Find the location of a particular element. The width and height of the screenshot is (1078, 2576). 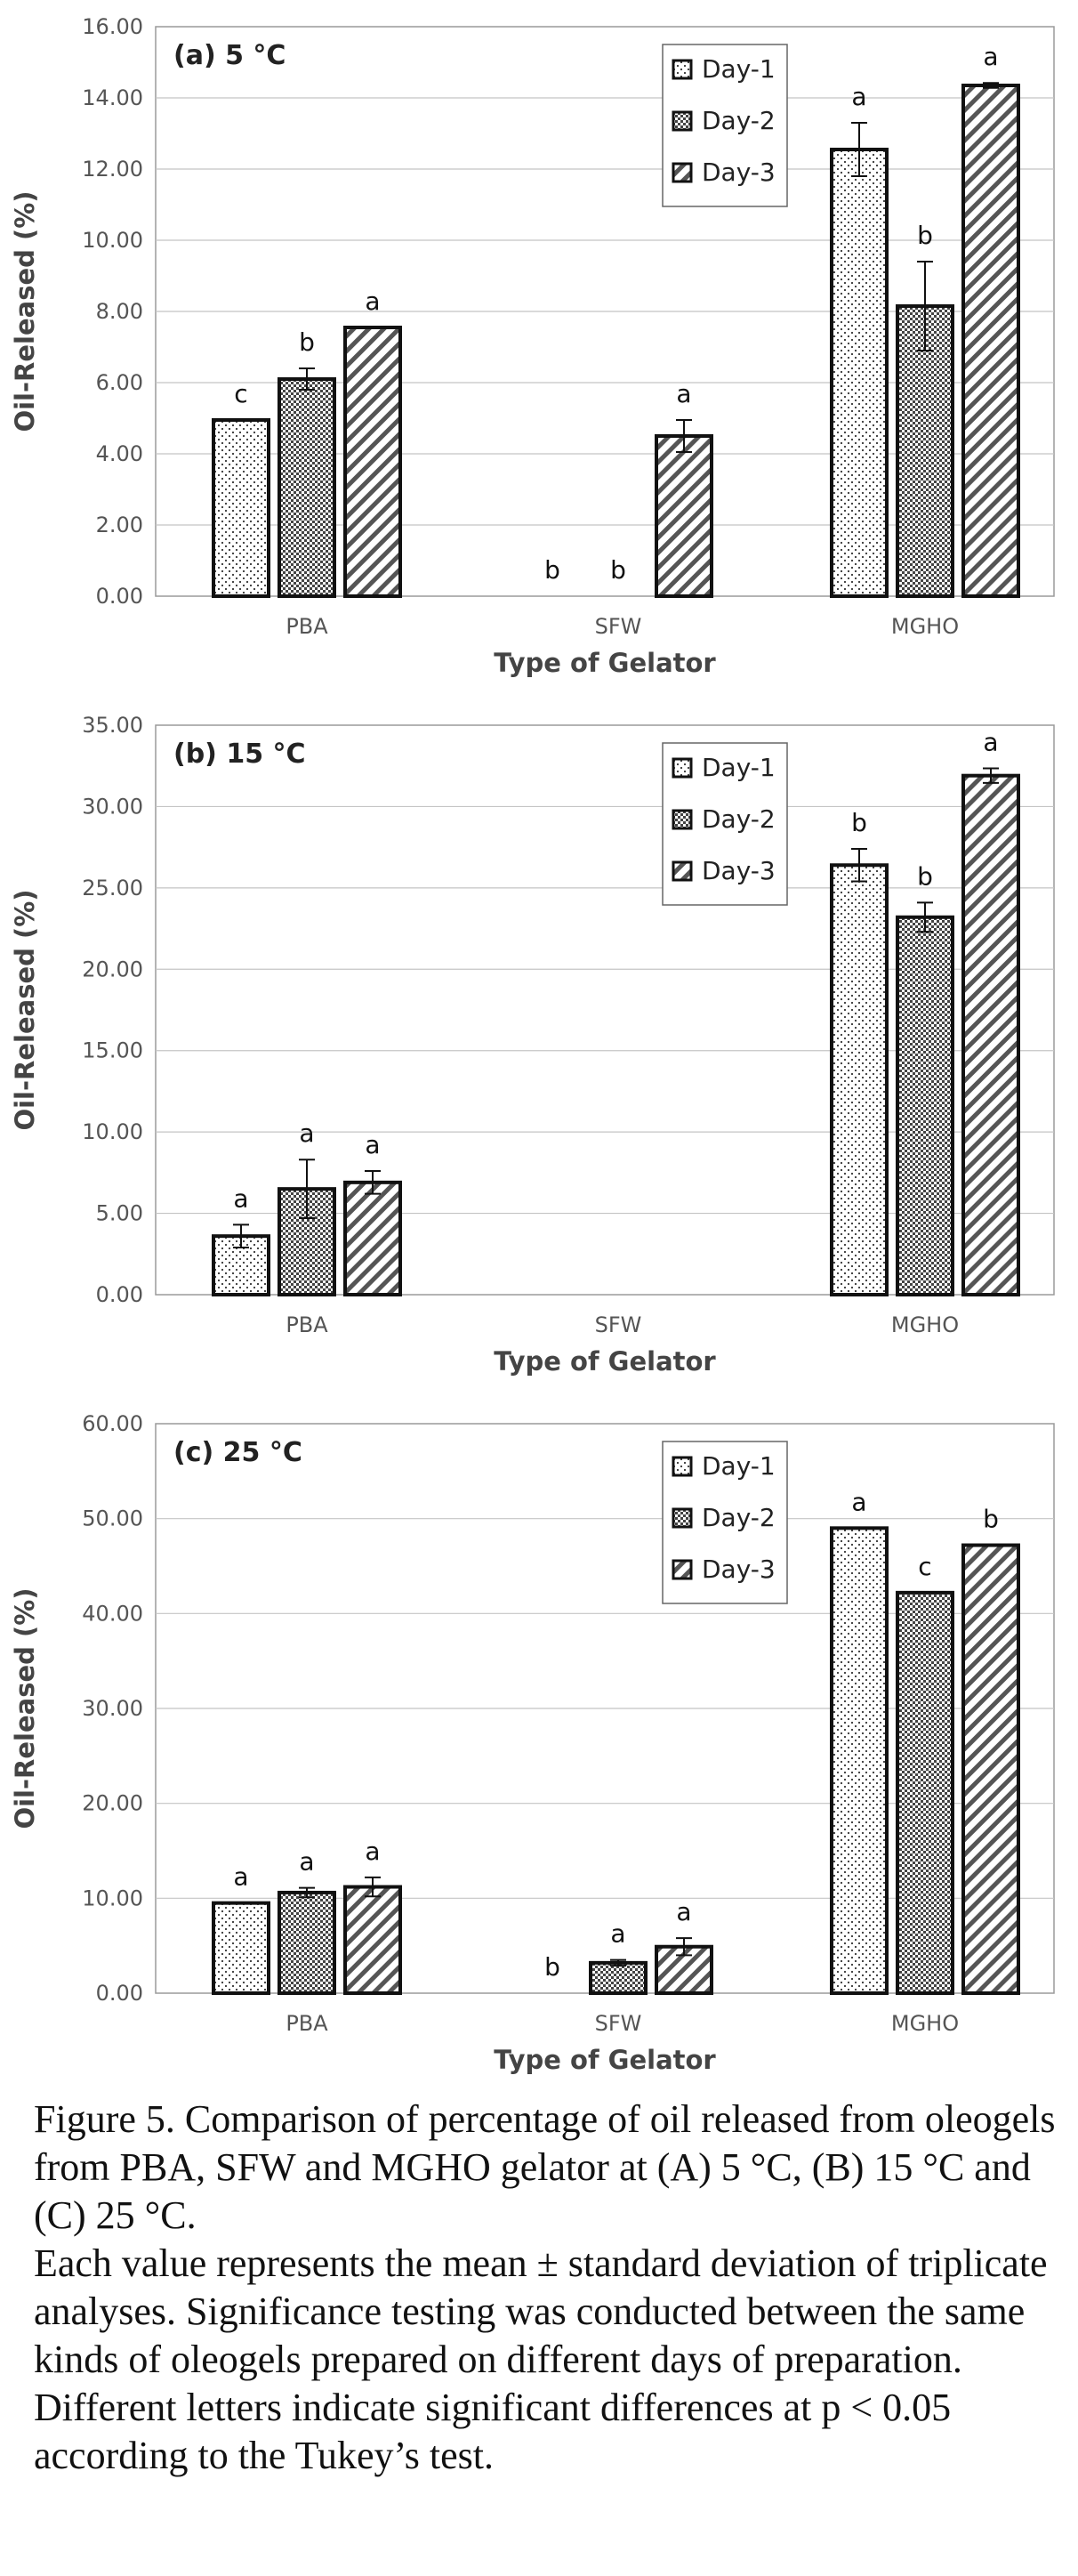

y-tick-label: 8.00 is located at coordinates (120, 311).